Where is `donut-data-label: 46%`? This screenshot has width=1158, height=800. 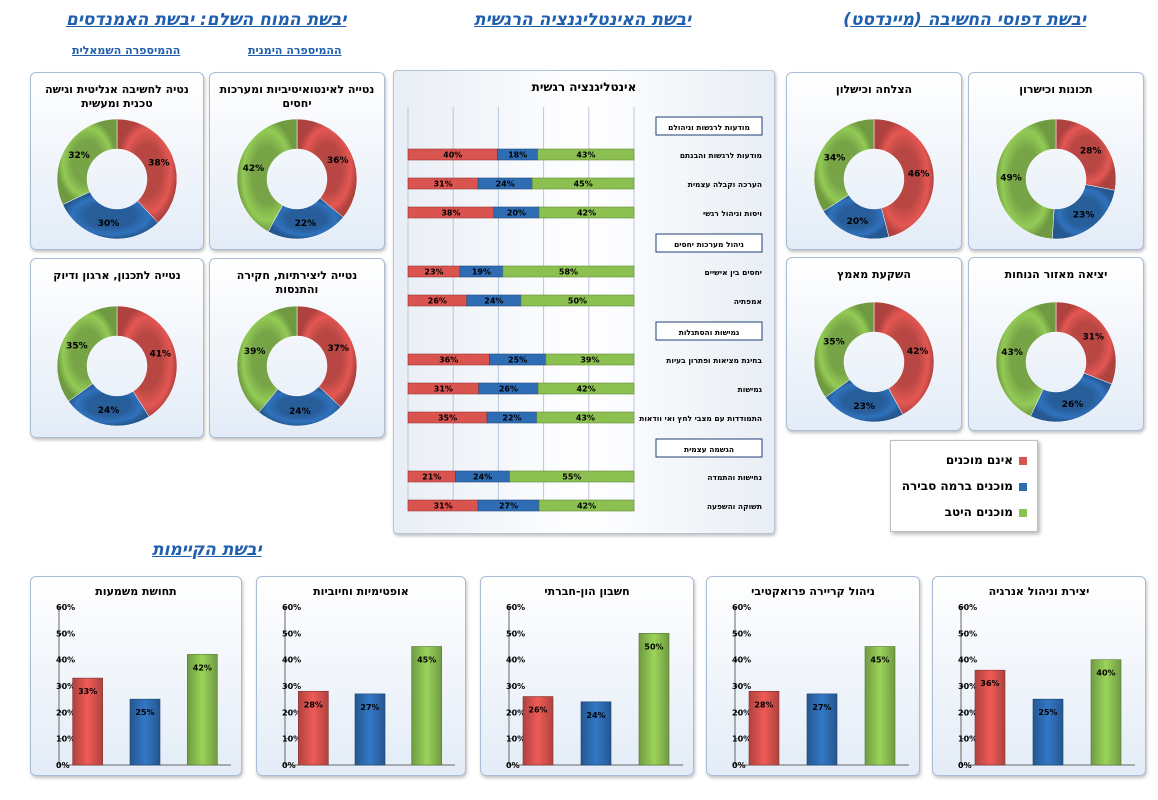
donut-data-label: 46% is located at coordinates (919, 174).